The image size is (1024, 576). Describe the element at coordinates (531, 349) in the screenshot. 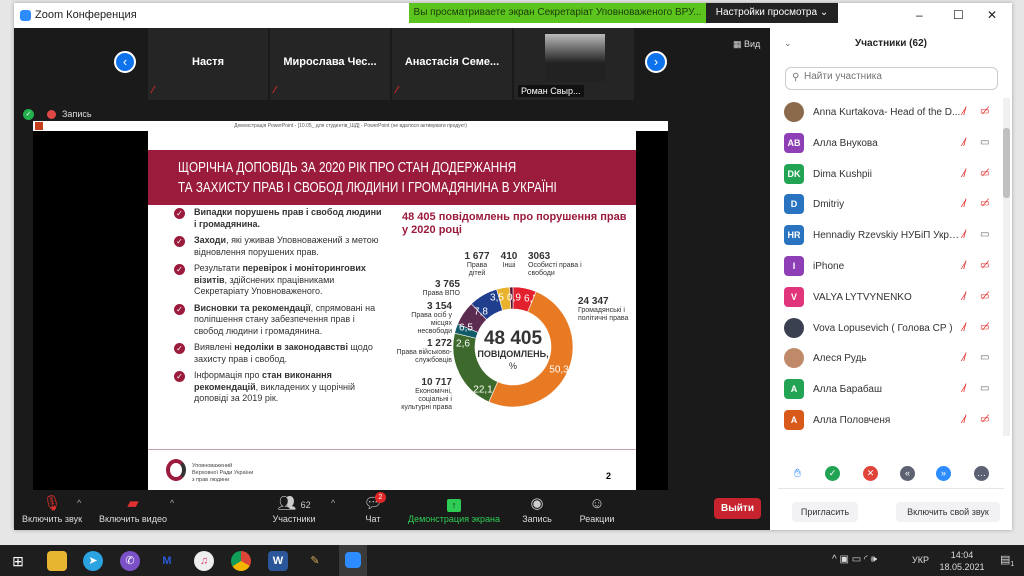

I see `donut-slice` at that location.